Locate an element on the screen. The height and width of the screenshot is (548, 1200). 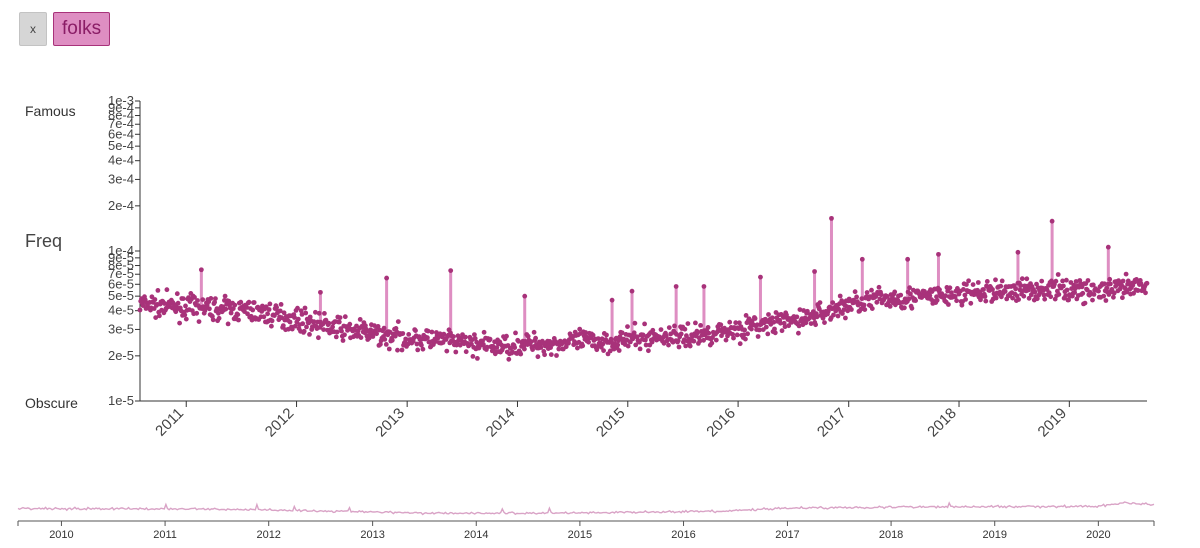
y-tick-label: 8e-4 is located at coordinates (121, 115).